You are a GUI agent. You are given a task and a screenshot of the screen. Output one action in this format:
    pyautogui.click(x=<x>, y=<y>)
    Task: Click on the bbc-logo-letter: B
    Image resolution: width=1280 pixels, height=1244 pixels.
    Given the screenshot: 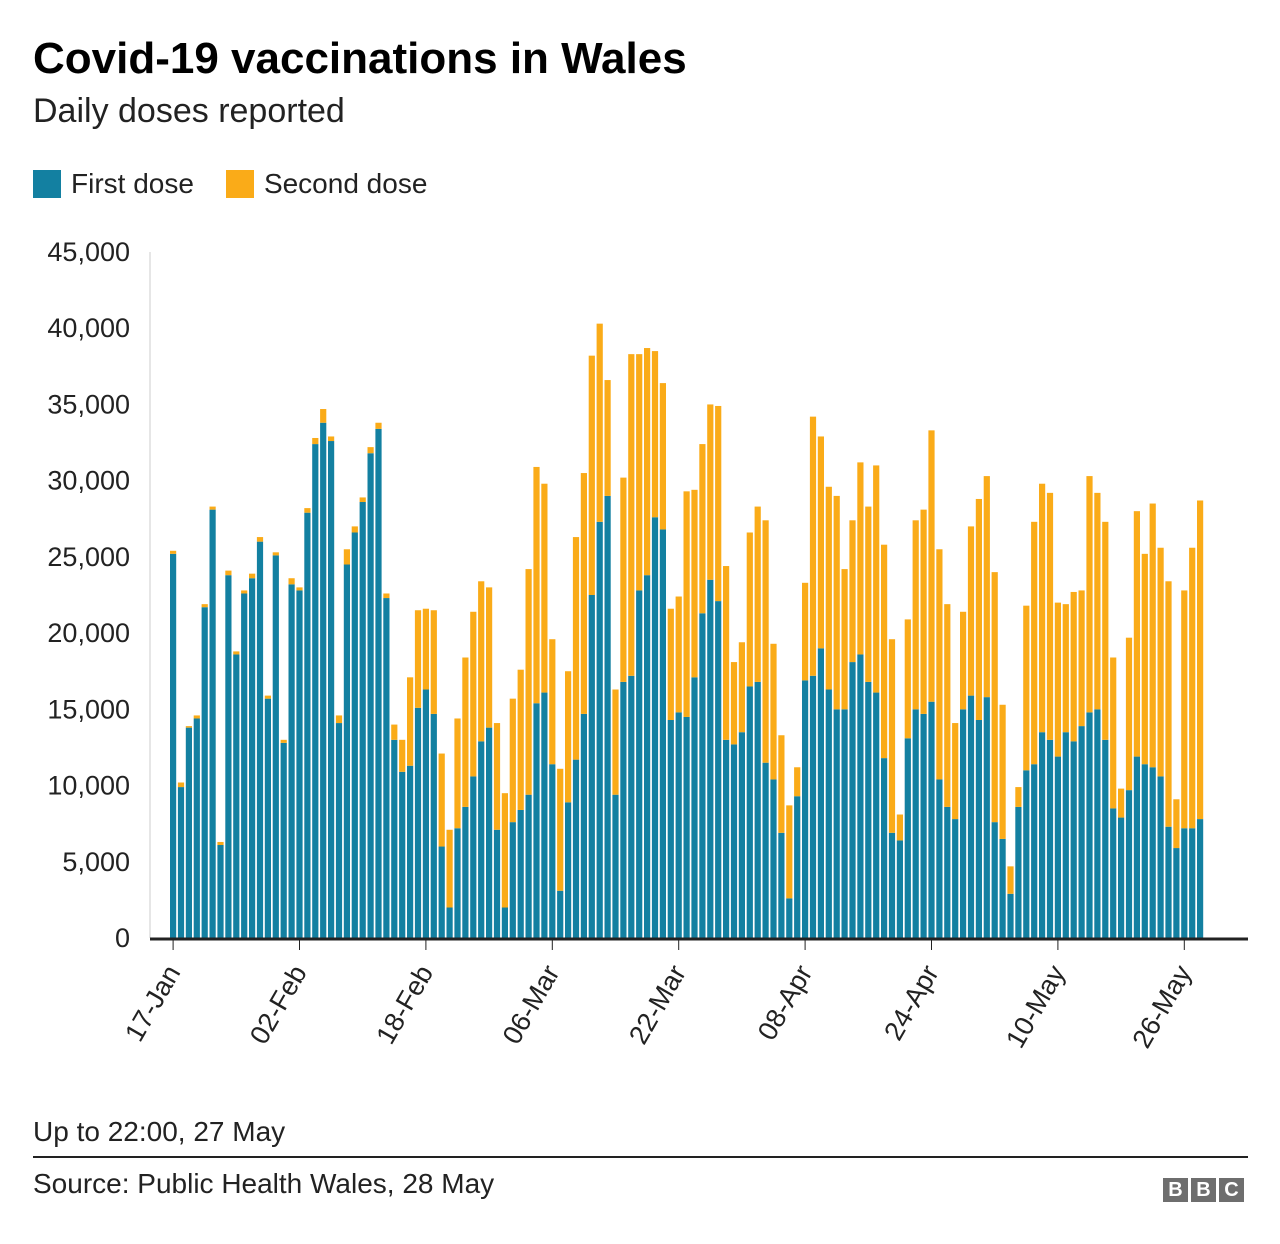 What is the action you would take?
    pyautogui.click(x=1175, y=1190)
    